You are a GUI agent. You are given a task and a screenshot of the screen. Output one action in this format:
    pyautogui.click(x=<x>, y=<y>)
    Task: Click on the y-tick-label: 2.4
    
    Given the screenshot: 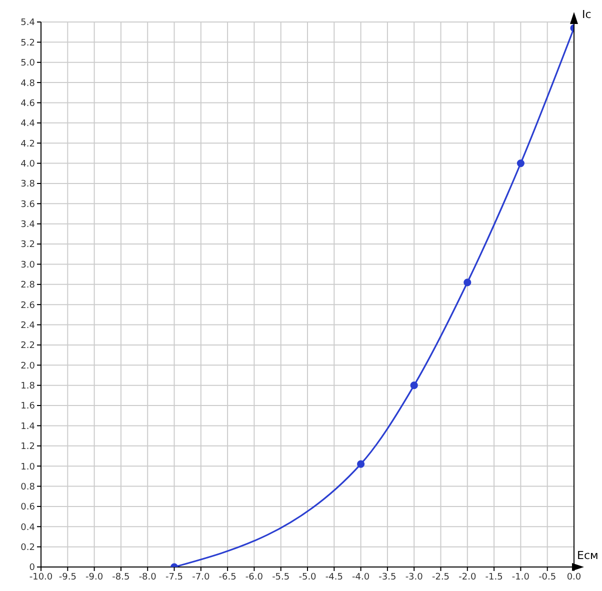 What is the action you would take?
    pyautogui.click(x=28, y=325)
    